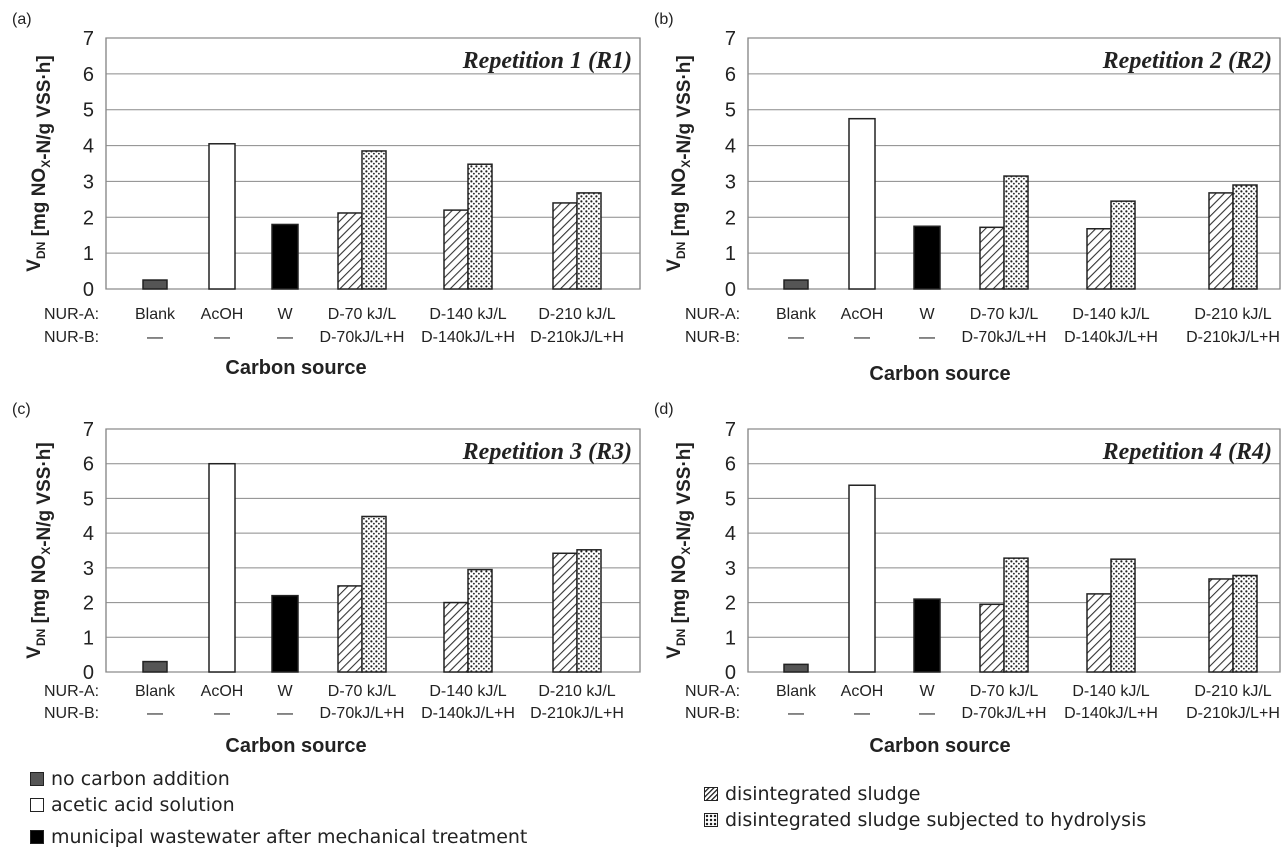 This screenshot has width=1286, height=861. Describe the element at coordinates (37, 837) in the screenshot. I see `legend-swatch-black` at that location.